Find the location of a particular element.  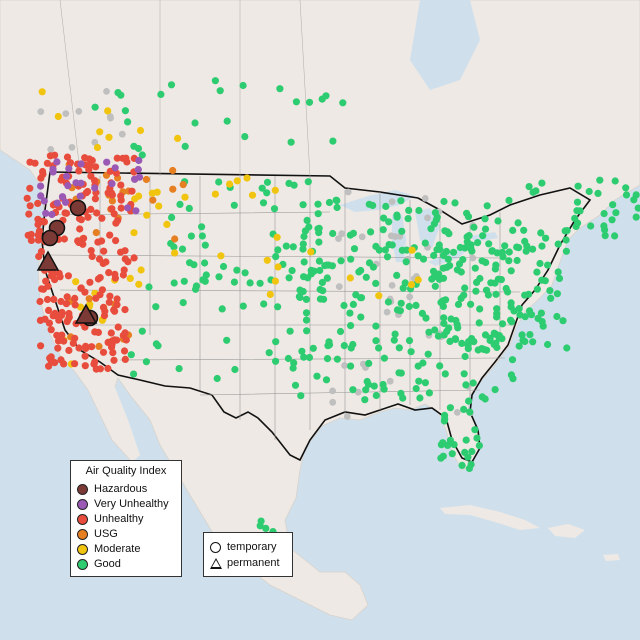

hazardous-swatch-icon is located at coordinates (82, 489).